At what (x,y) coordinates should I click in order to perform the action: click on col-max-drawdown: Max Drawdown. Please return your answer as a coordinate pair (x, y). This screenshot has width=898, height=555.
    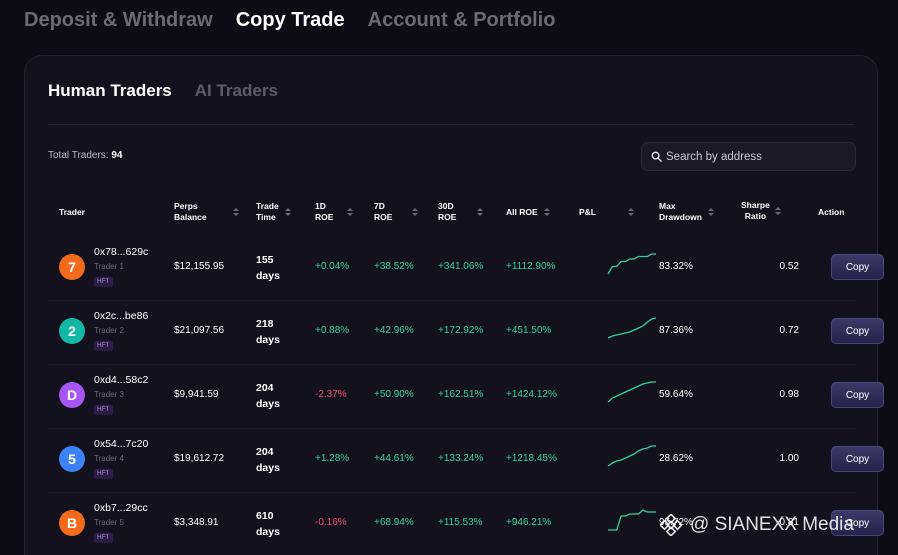
    Looking at the image, I should click on (687, 212).